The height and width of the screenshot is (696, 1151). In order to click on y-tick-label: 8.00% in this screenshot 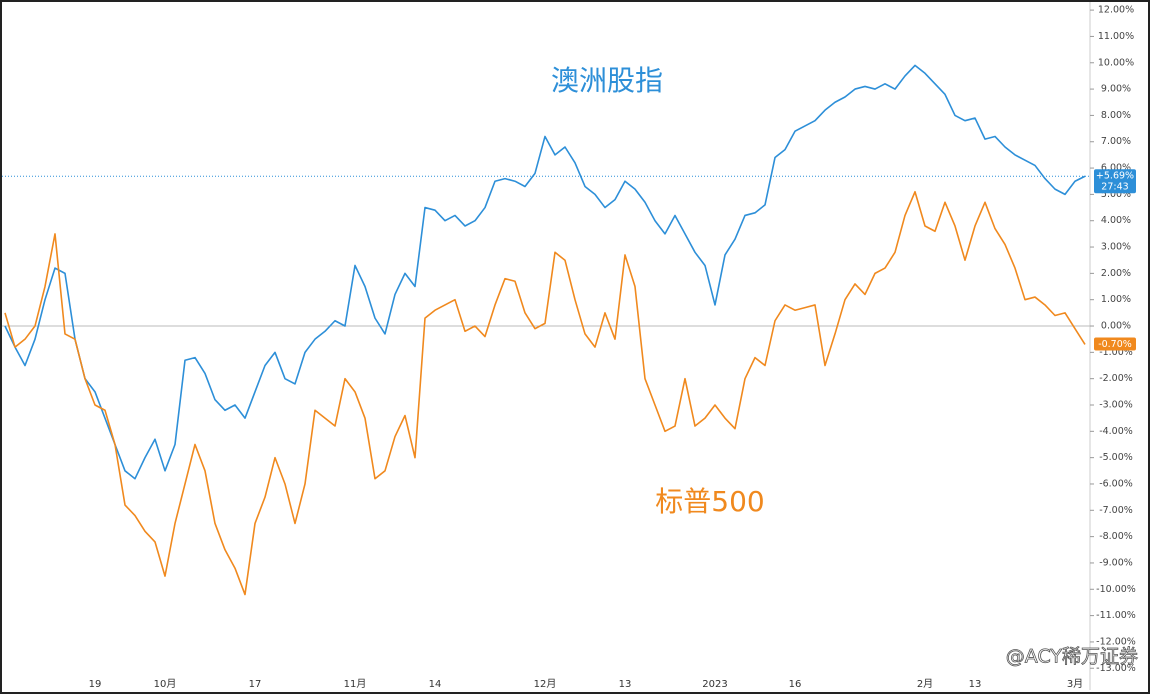, I will do `click(1116, 115)`.